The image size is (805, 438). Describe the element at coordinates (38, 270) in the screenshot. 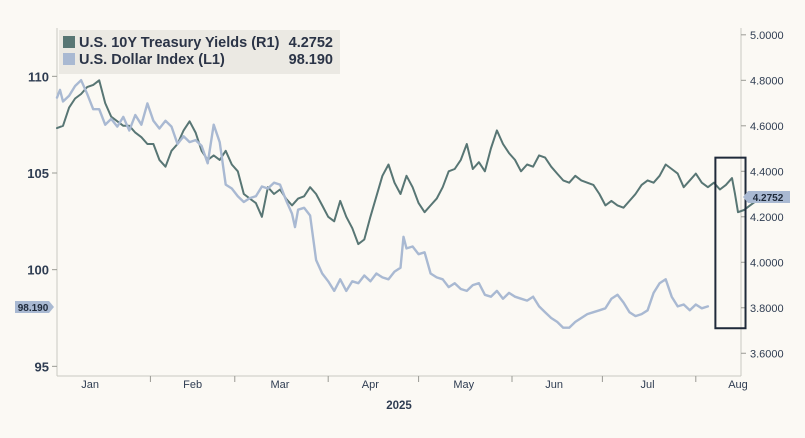

I see `left-tick-label: 100` at that location.